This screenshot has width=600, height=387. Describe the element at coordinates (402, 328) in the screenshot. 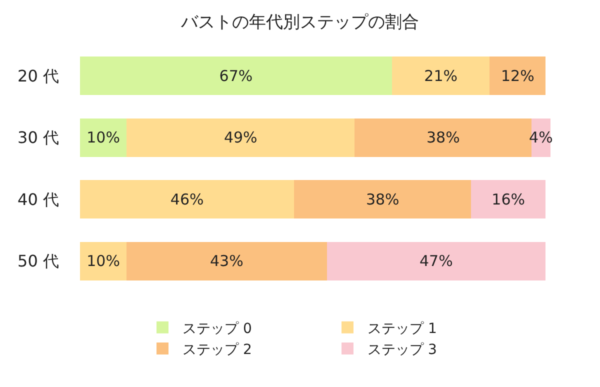

I see `legend-label: ステップ 1` at that location.